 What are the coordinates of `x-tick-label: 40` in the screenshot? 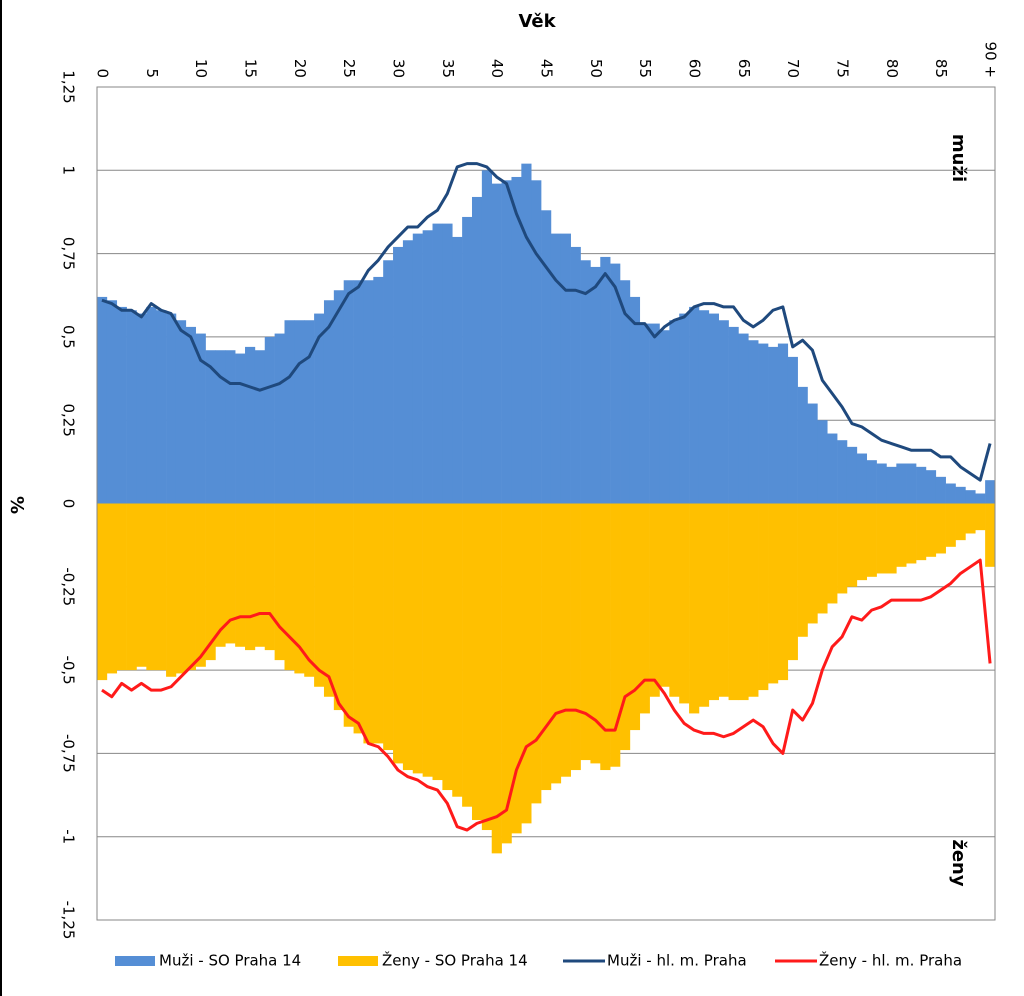 It's located at (497, 68).